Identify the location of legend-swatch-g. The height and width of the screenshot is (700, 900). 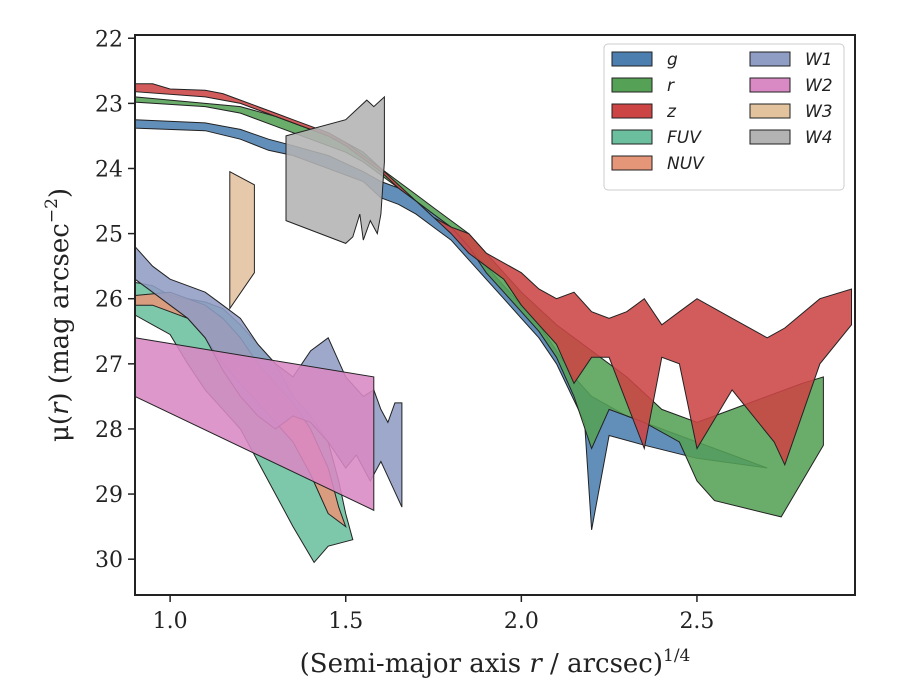
(632, 59).